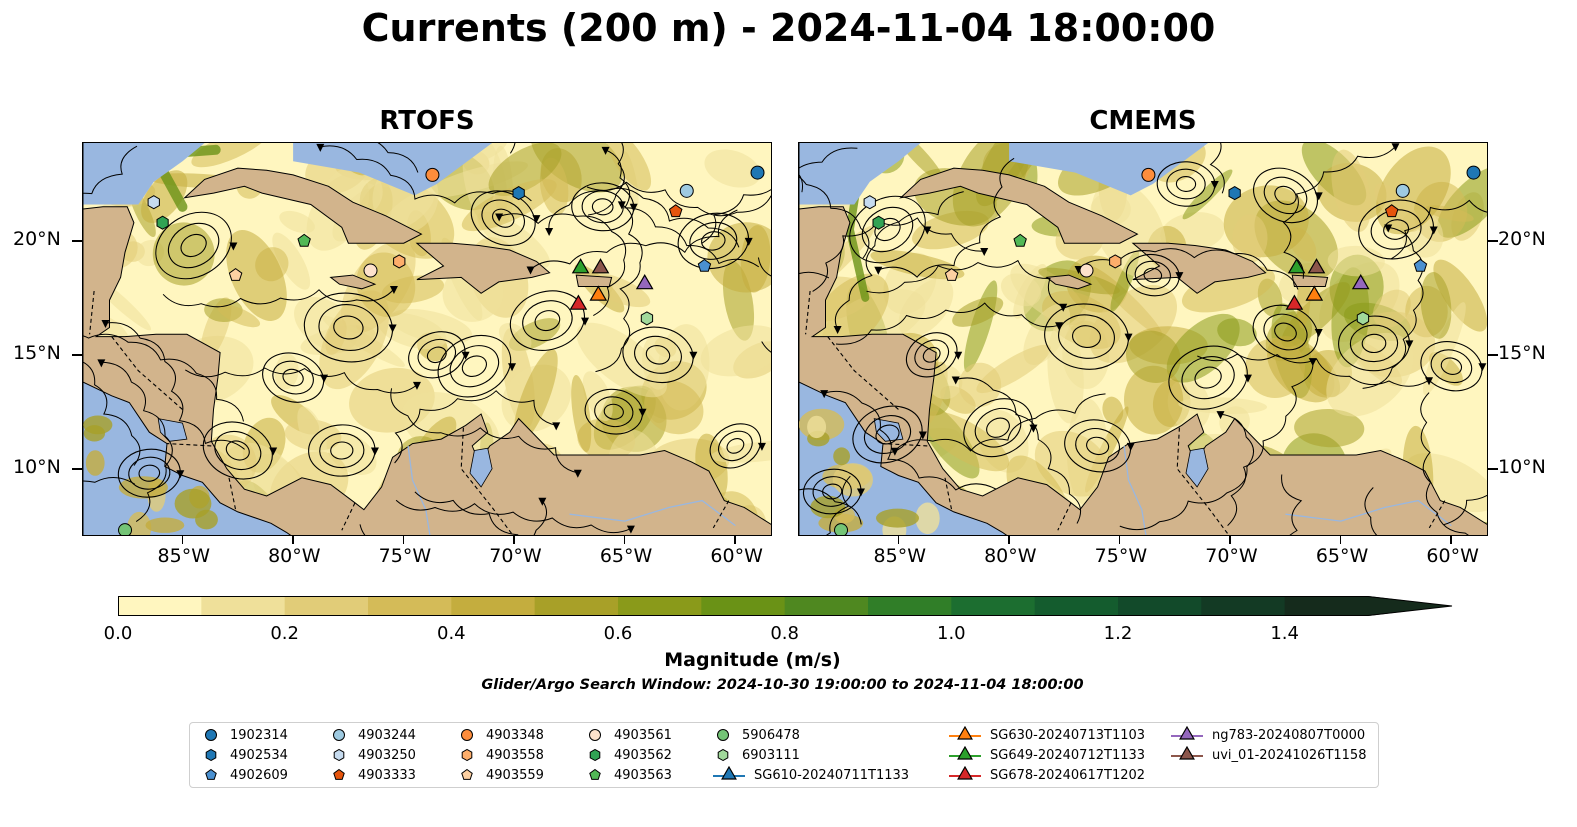 This screenshot has height=827, width=1577. What do you see at coordinates (628, 735) in the screenshot?
I see `legend-item: 4903561` at bounding box center [628, 735].